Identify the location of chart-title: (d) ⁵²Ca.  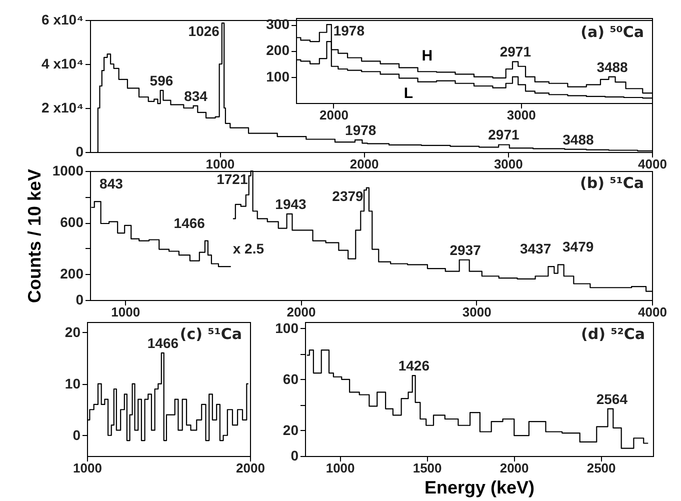
(613, 334).